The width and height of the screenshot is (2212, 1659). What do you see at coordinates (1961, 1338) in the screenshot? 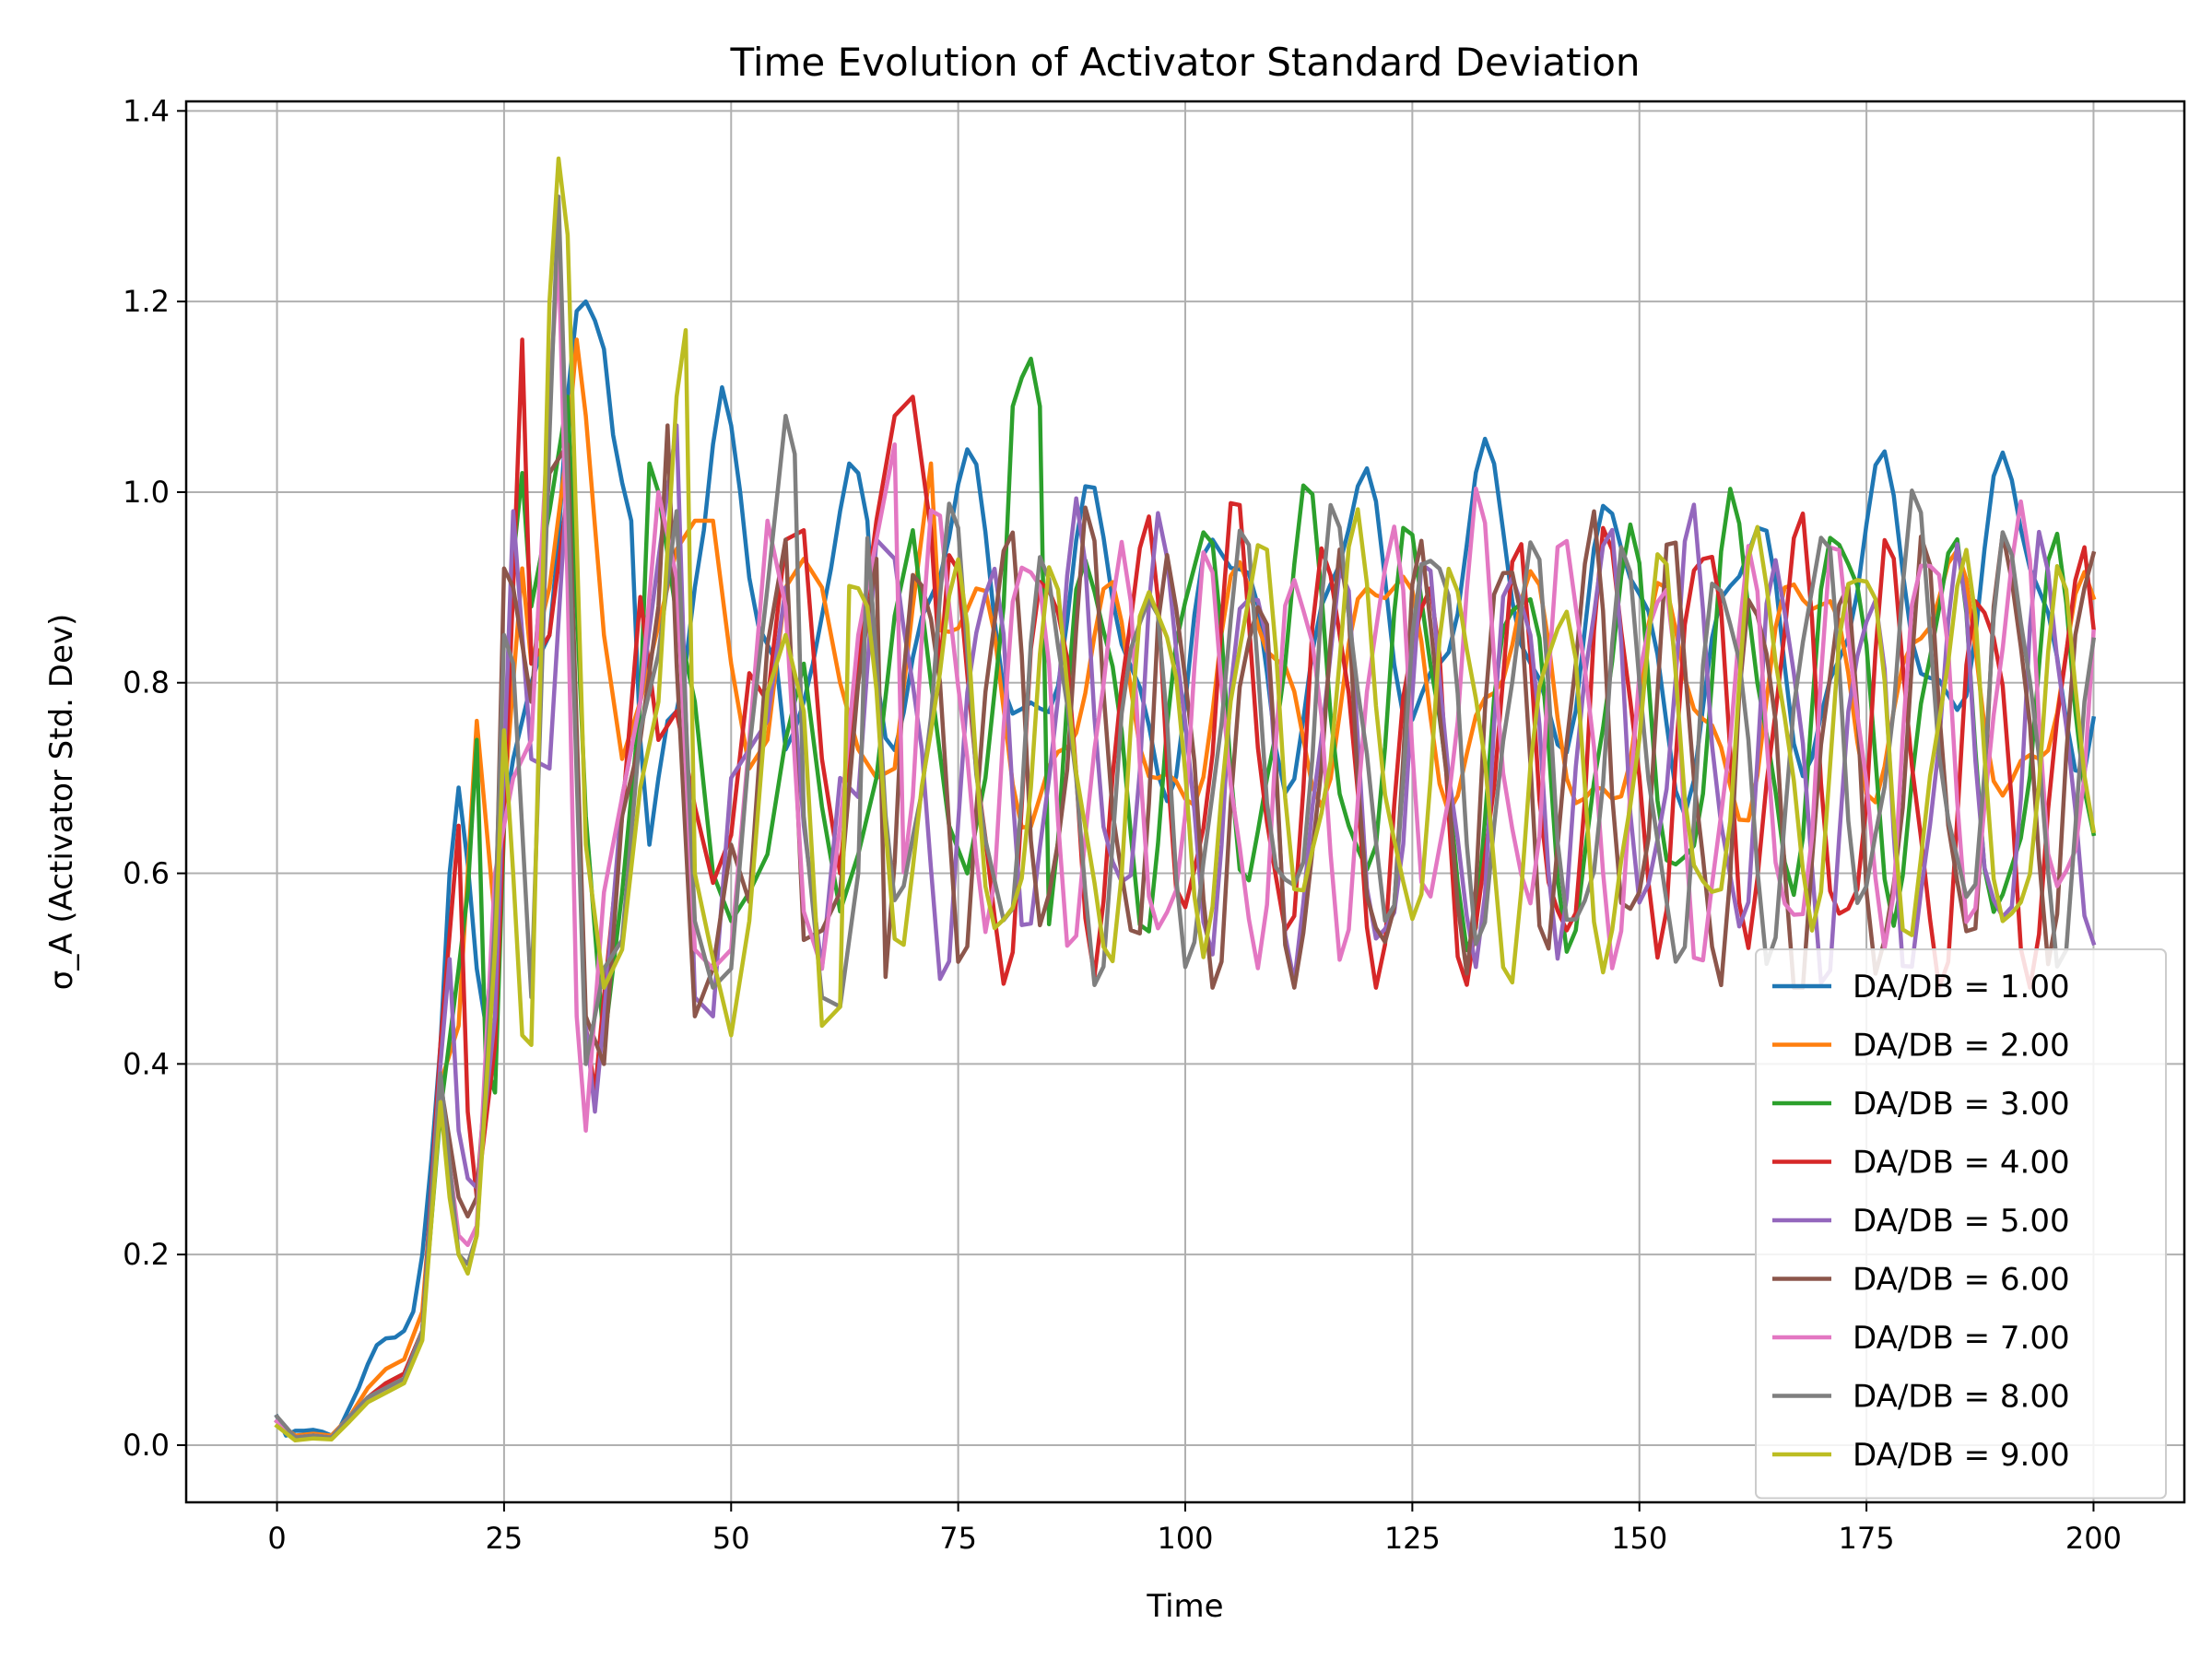
I see `legend-label: DA/DB = 7.00` at bounding box center [1961, 1338].